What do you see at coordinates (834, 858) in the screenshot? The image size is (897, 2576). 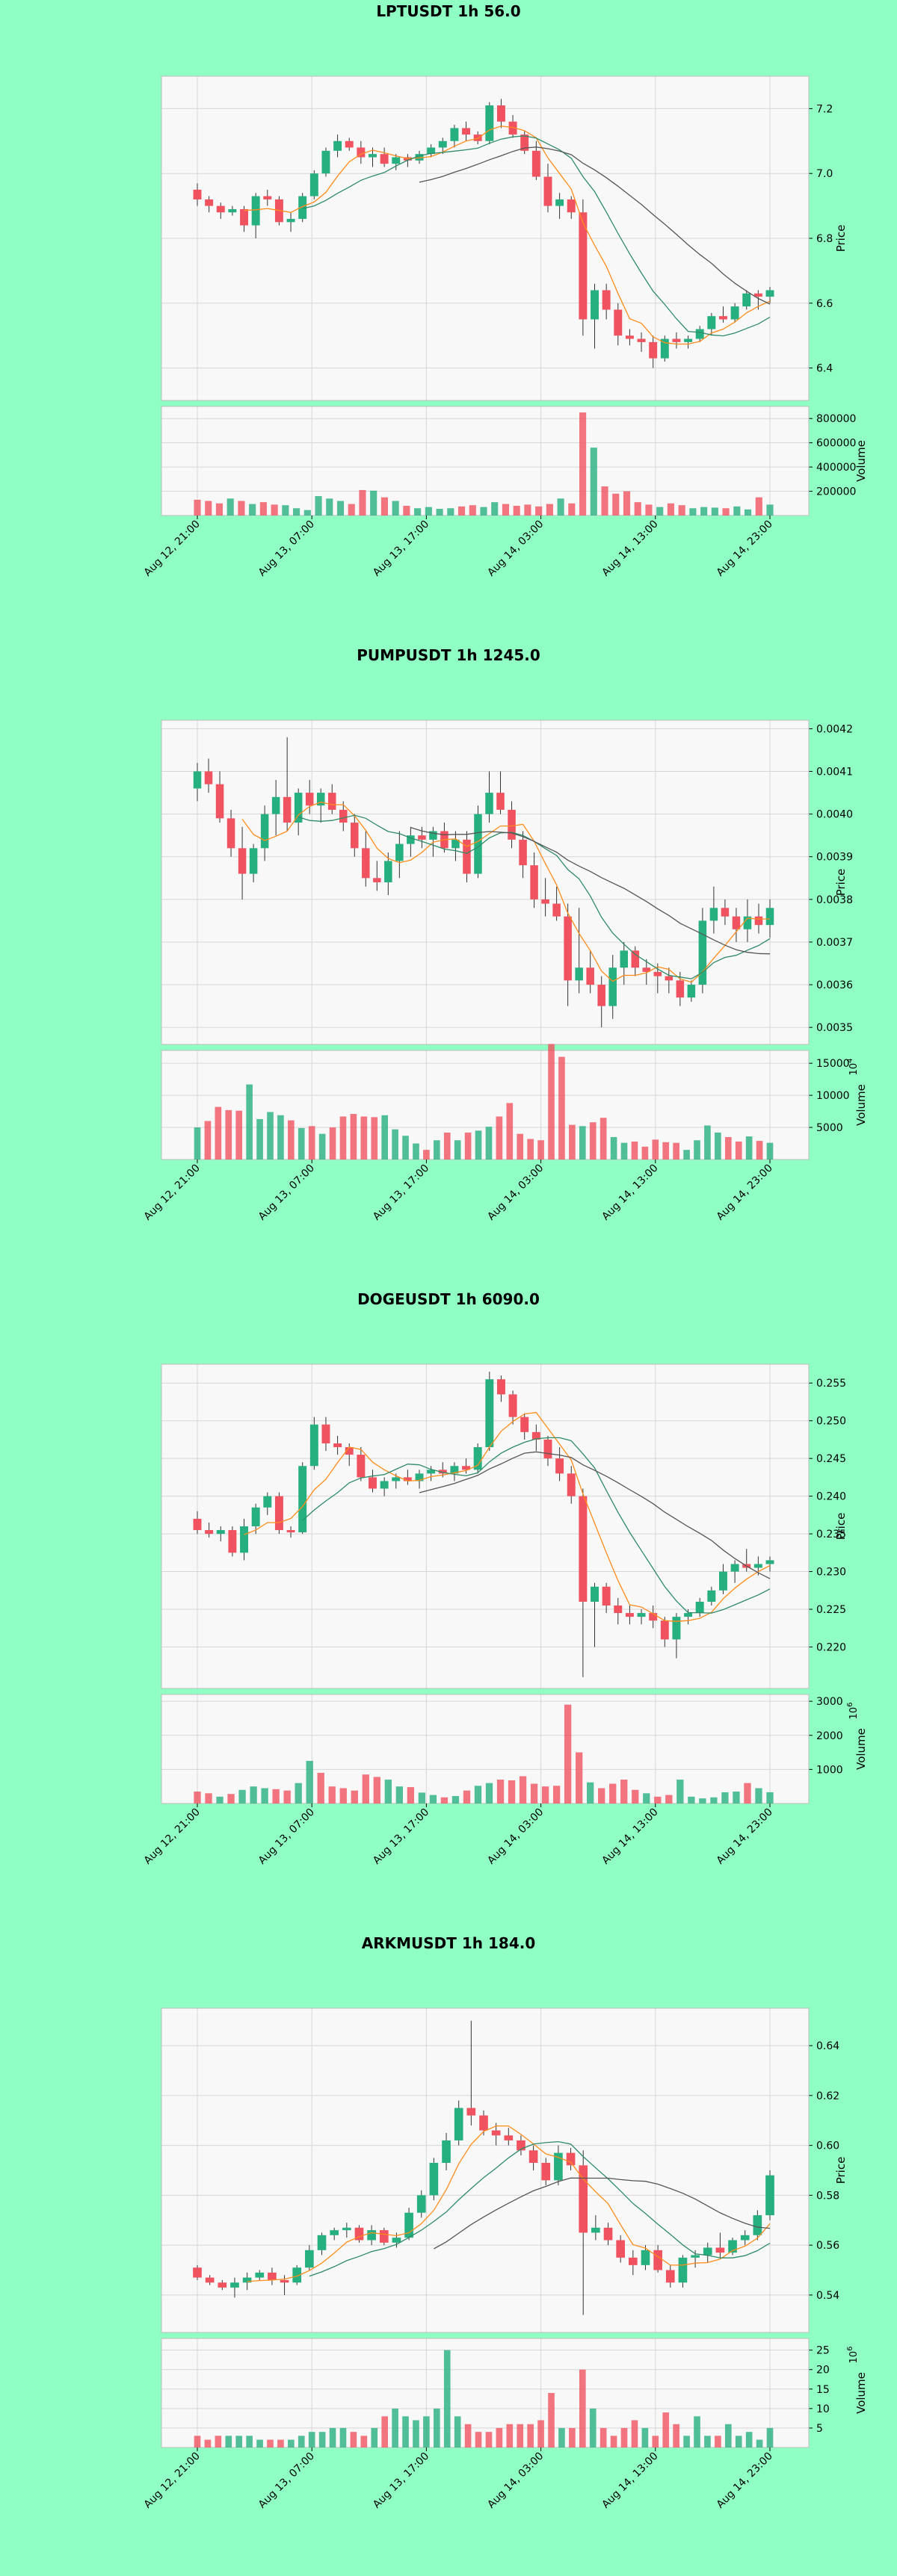 I see `price-tick-label: 0.0039` at bounding box center [834, 858].